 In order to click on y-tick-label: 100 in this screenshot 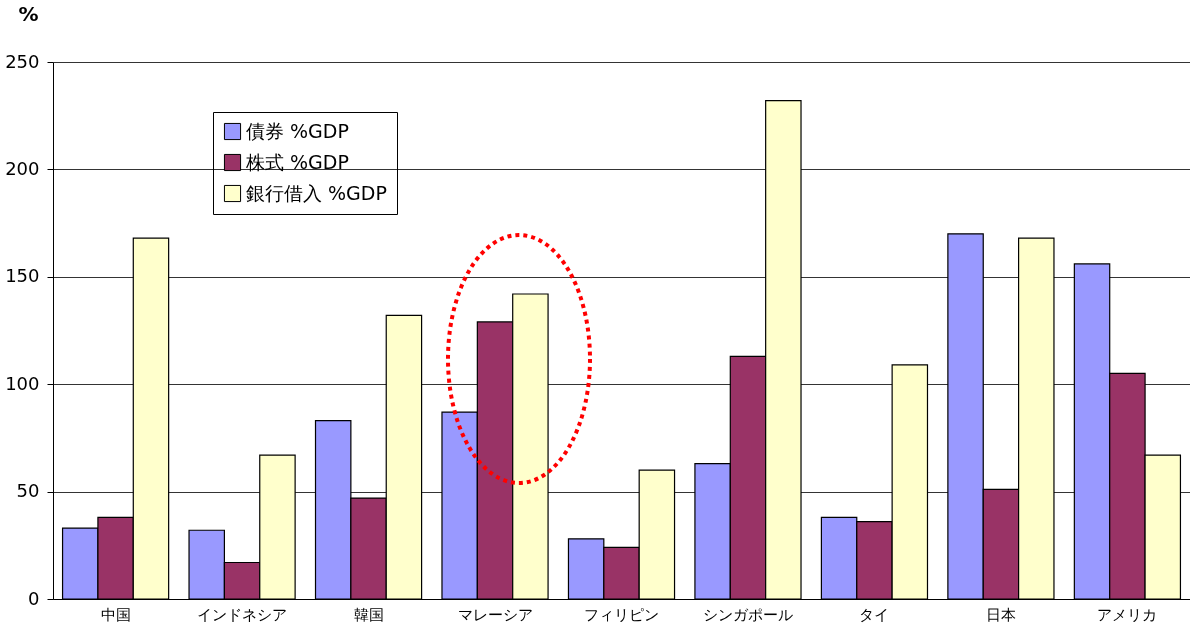, I will do `click(22, 383)`.